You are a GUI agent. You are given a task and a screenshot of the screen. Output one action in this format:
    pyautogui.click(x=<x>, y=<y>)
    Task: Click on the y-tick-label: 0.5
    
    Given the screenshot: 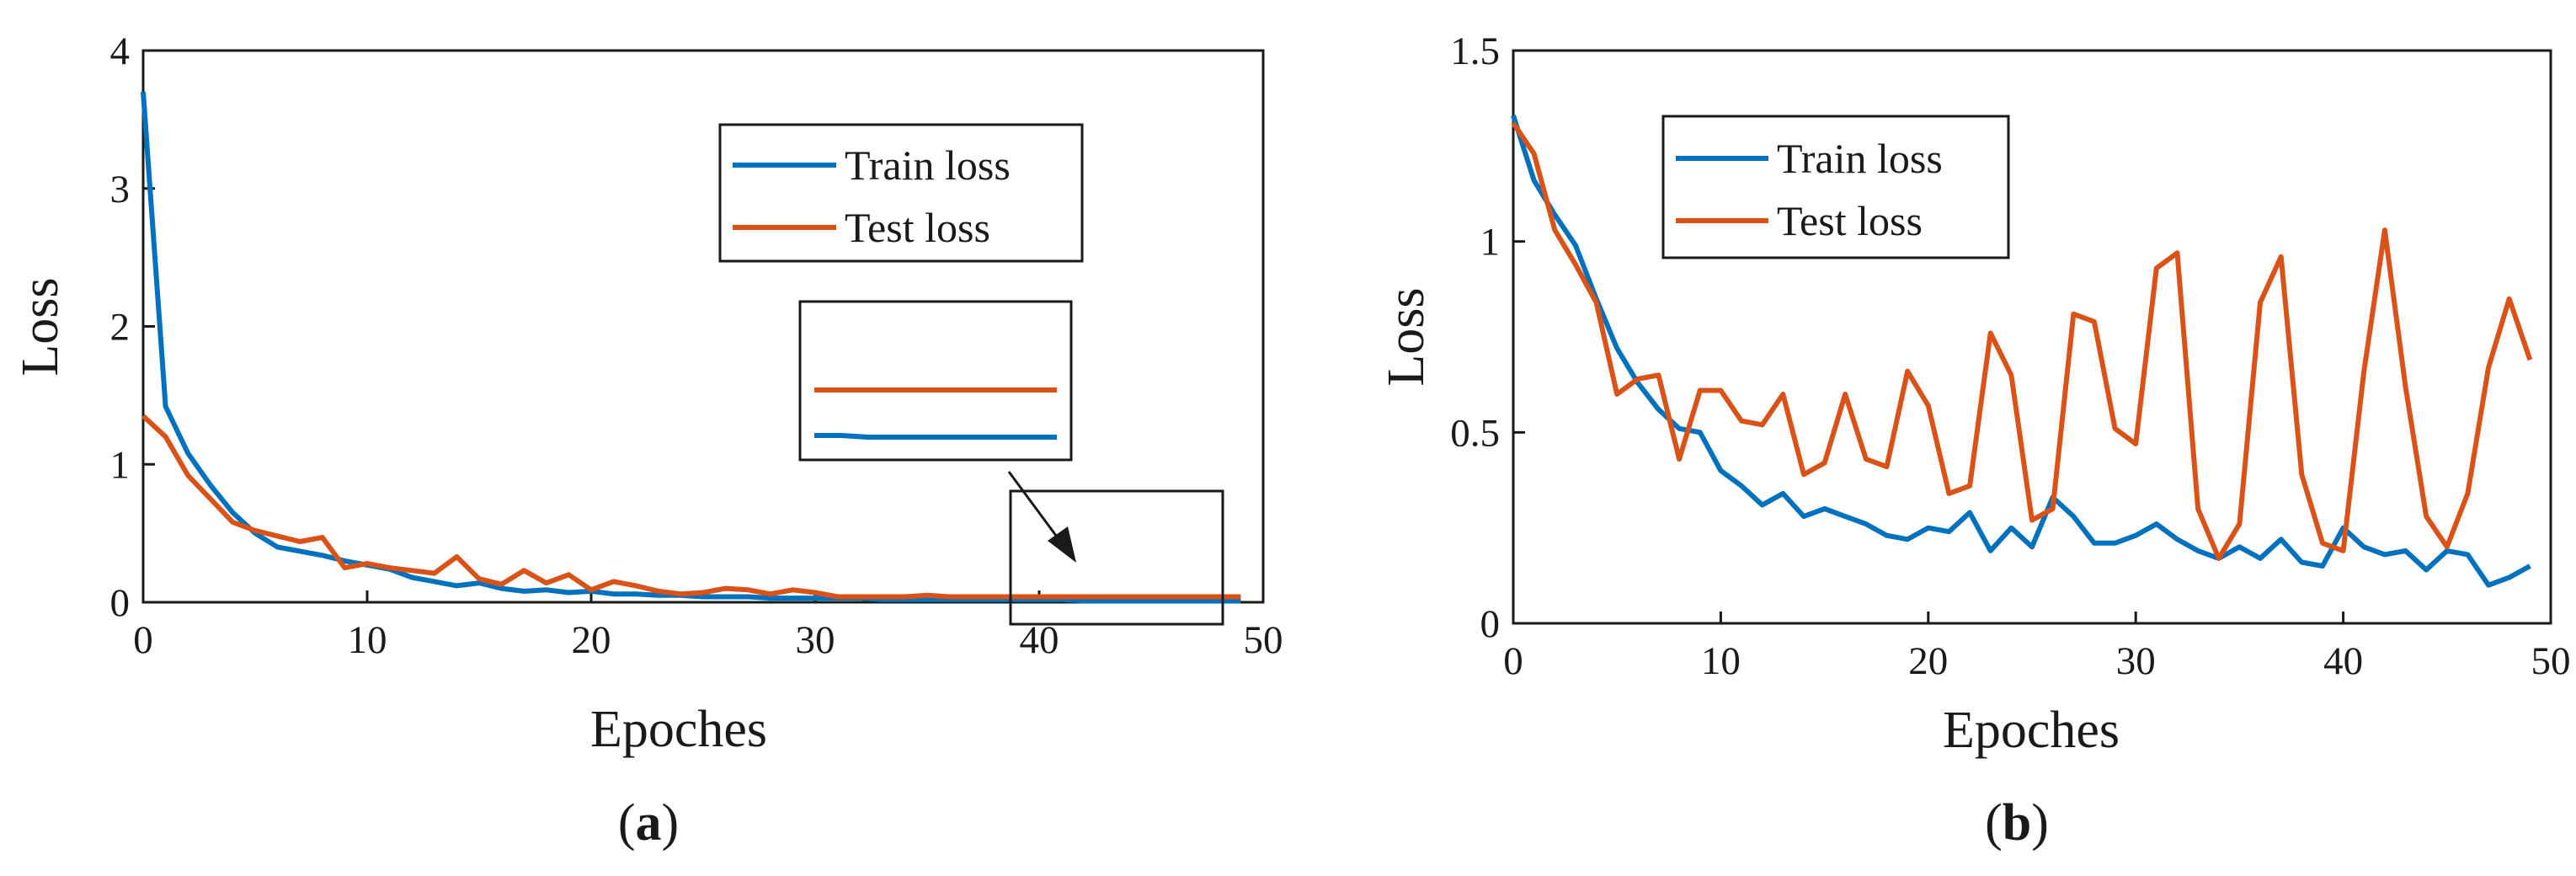 What is the action you would take?
    pyautogui.click(x=1475, y=433)
    